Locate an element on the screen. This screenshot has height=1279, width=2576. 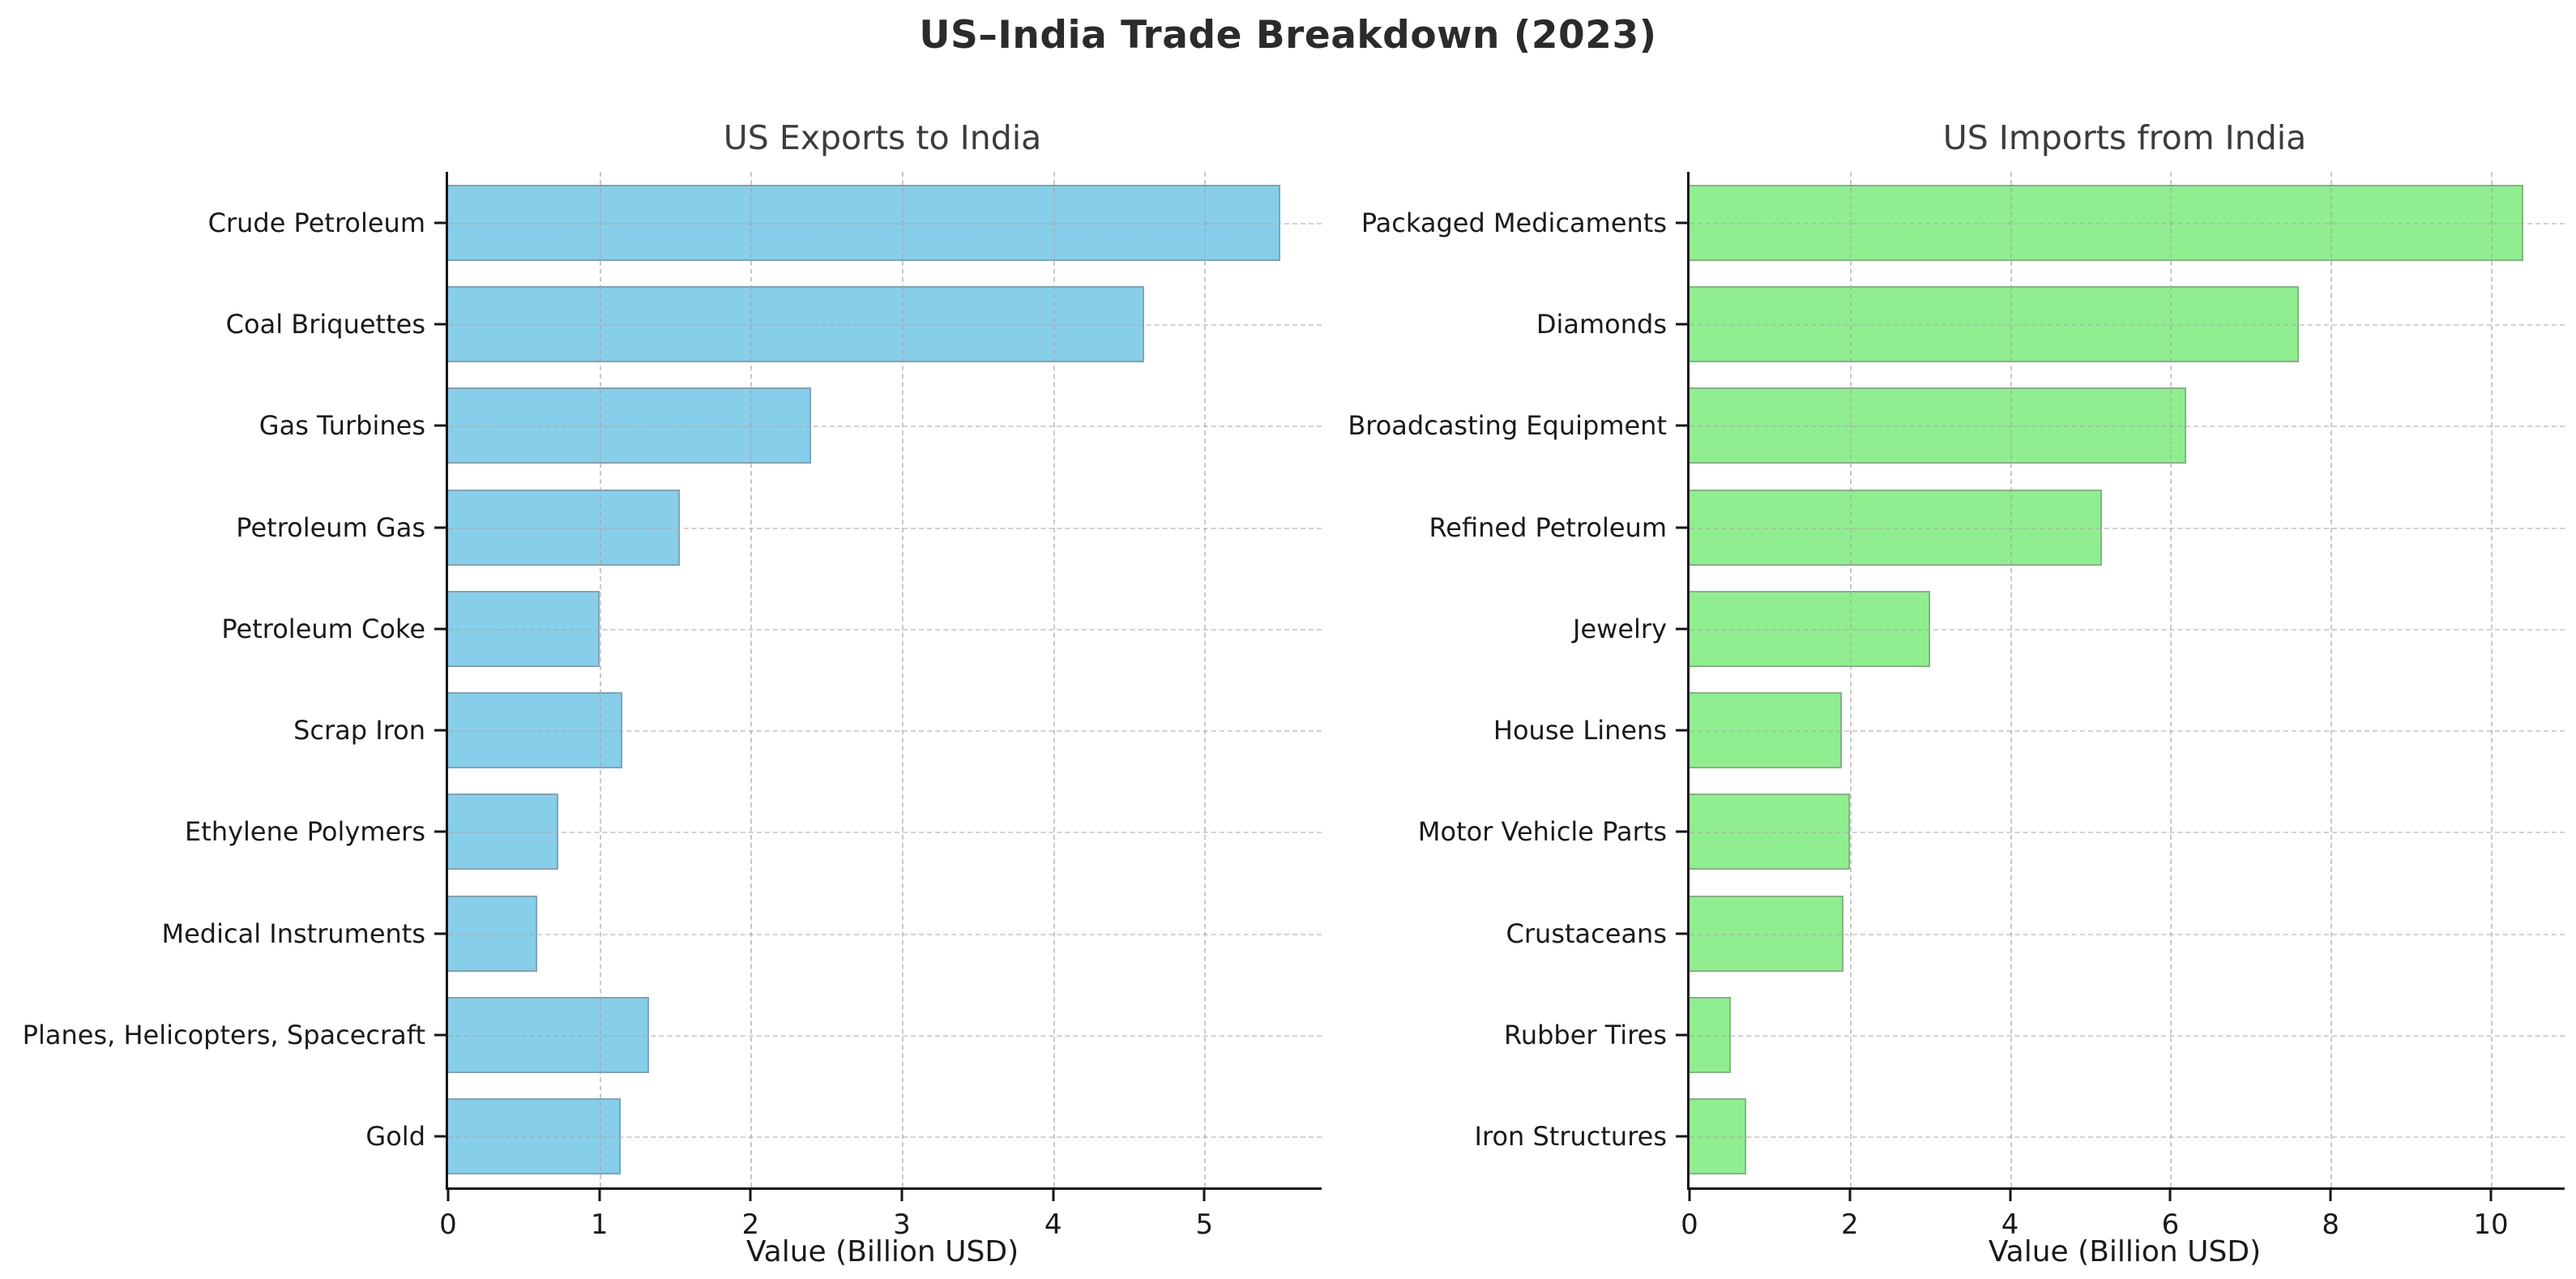
x-tick-label: 5 is located at coordinates (1204, 1224).